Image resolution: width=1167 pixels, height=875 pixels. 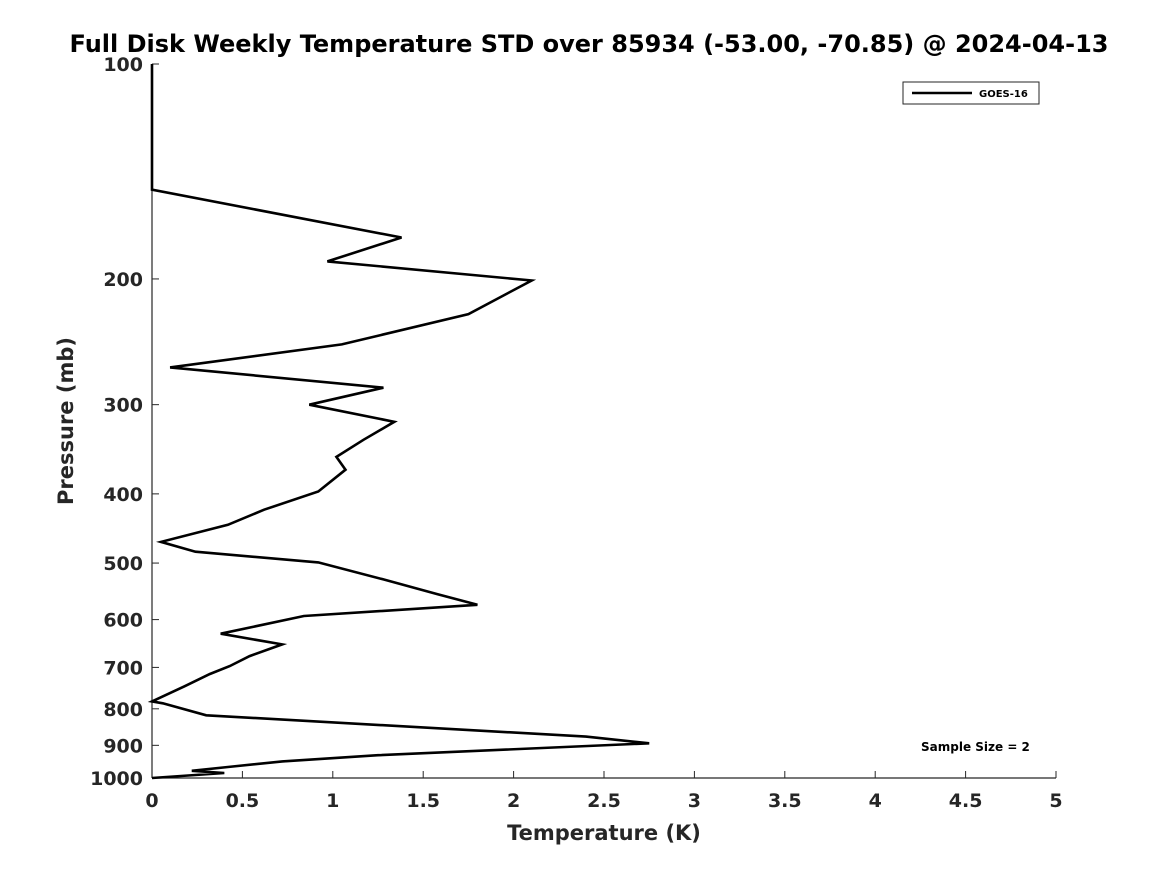 What do you see at coordinates (123, 280) in the screenshot?
I see `y-tick-label: 200` at bounding box center [123, 280].